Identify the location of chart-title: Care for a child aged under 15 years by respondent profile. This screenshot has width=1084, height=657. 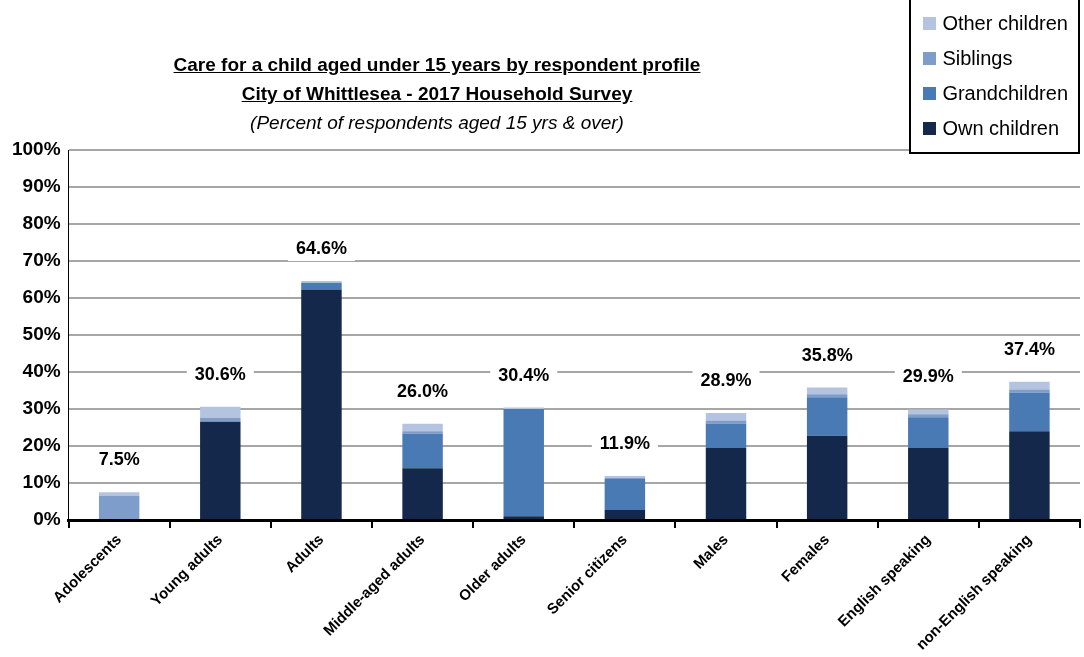
(437, 65).